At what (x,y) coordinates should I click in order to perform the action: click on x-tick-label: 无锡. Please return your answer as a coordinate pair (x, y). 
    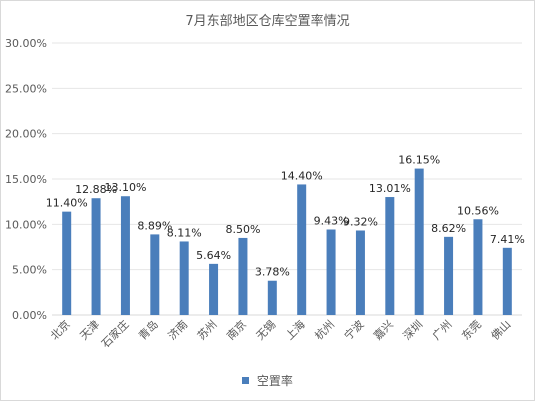
    Looking at the image, I should click on (265, 329).